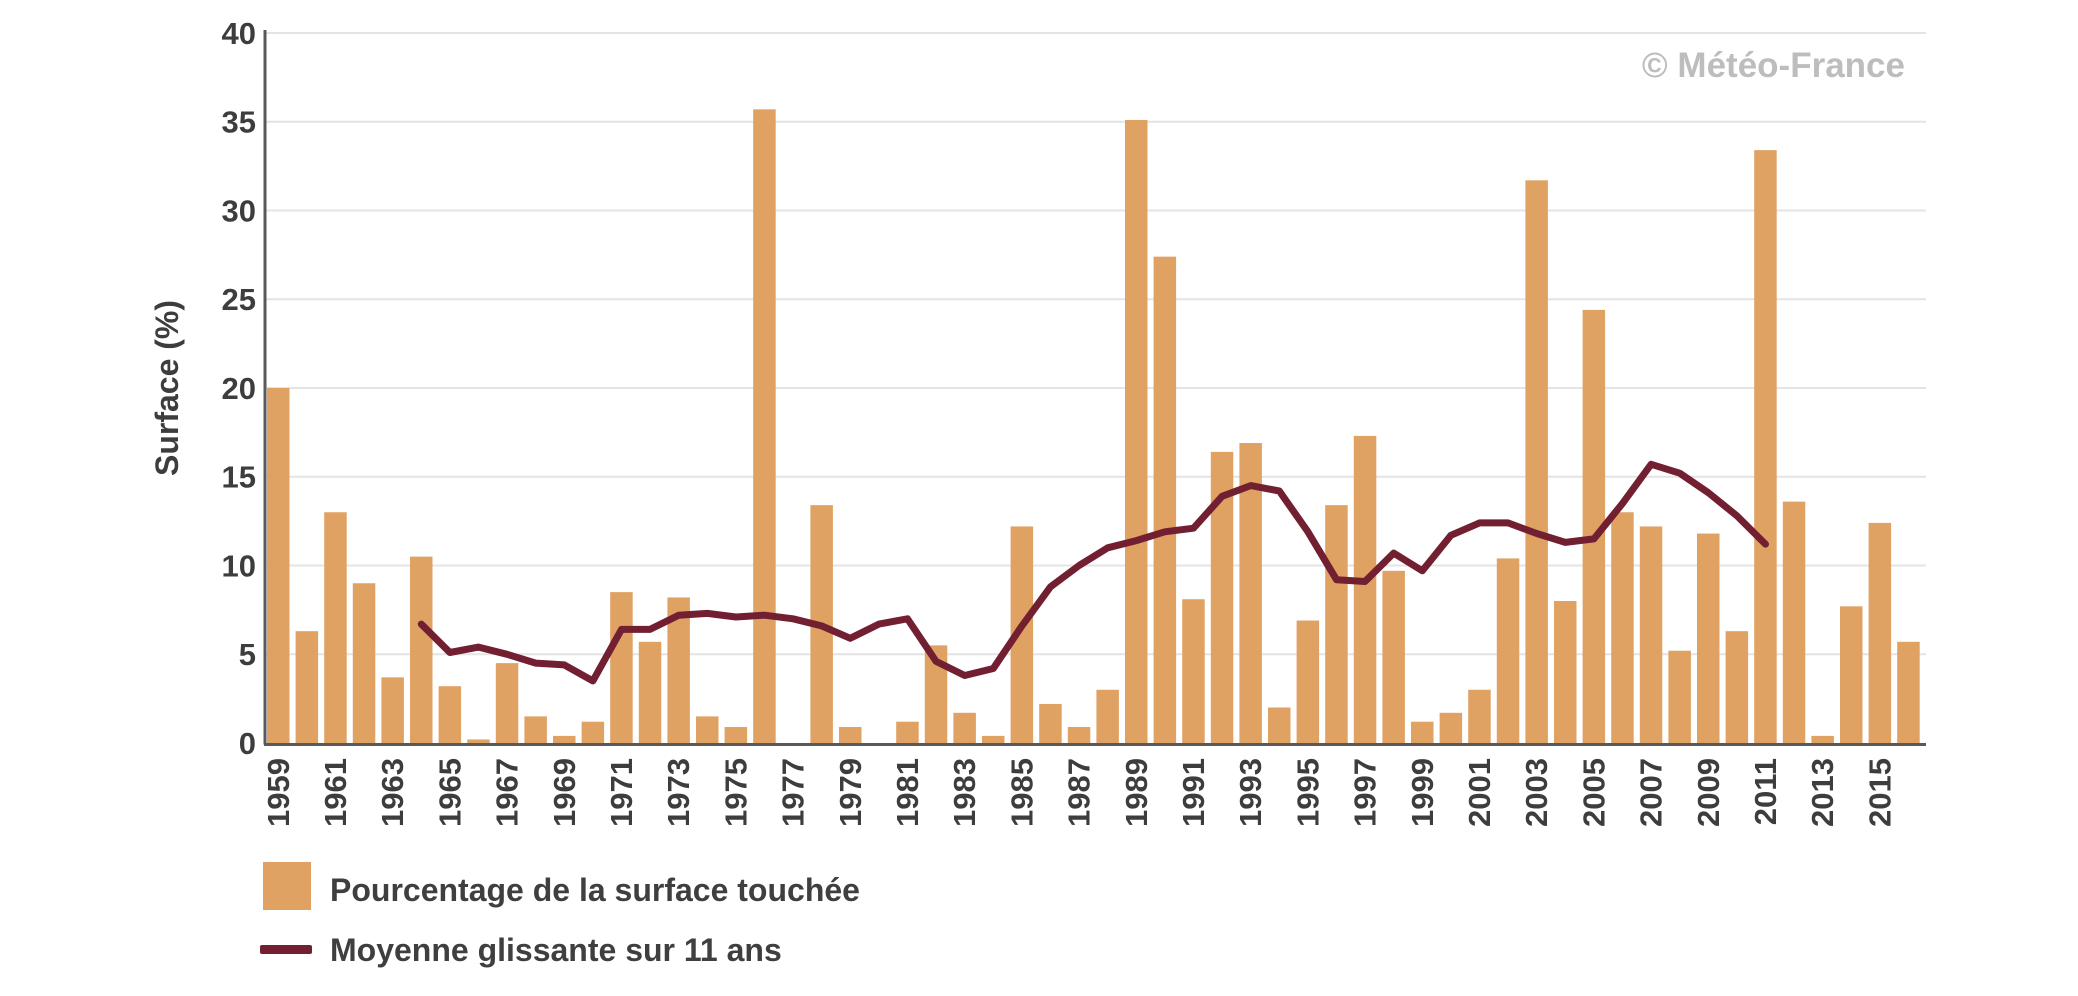 The image size is (2078, 996). I want to click on bar-1986, so click(1050, 723).